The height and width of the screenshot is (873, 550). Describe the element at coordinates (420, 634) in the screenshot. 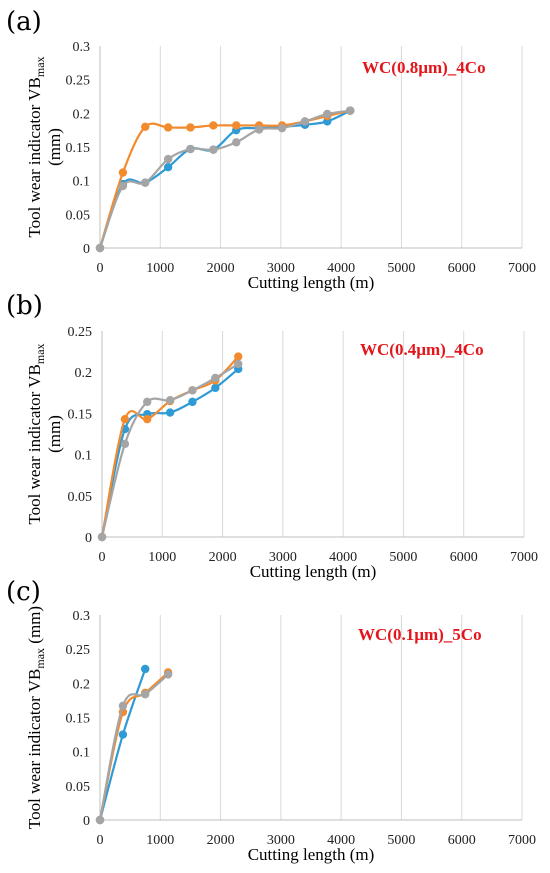

I see `chart-annotation: WC(0.1µm)_5Co` at that location.